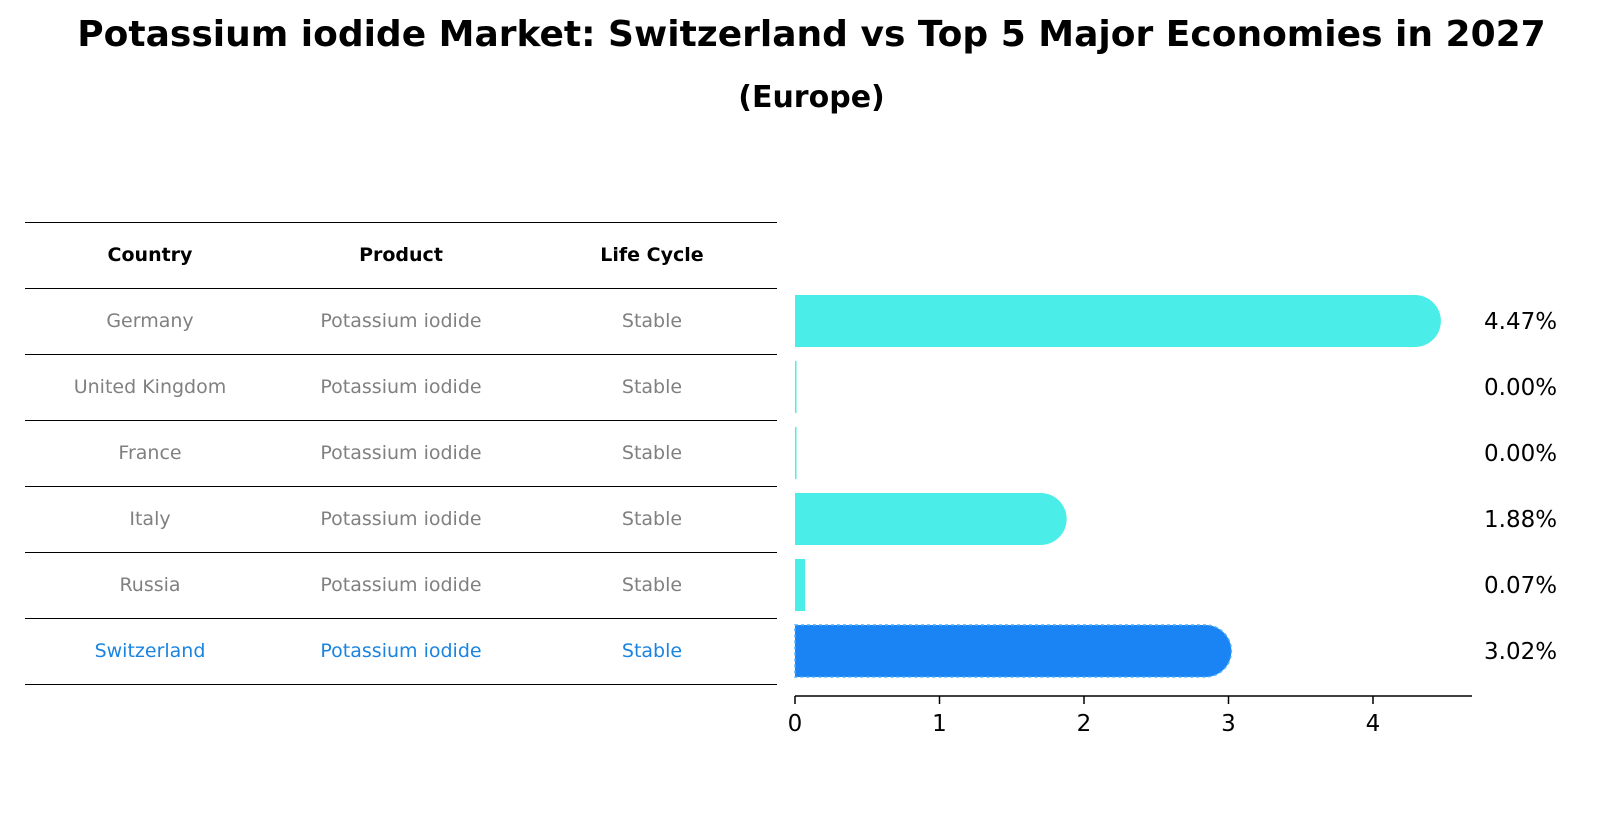 The image size is (1623, 823). I want to click on country-cell: France, so click(150, 453).